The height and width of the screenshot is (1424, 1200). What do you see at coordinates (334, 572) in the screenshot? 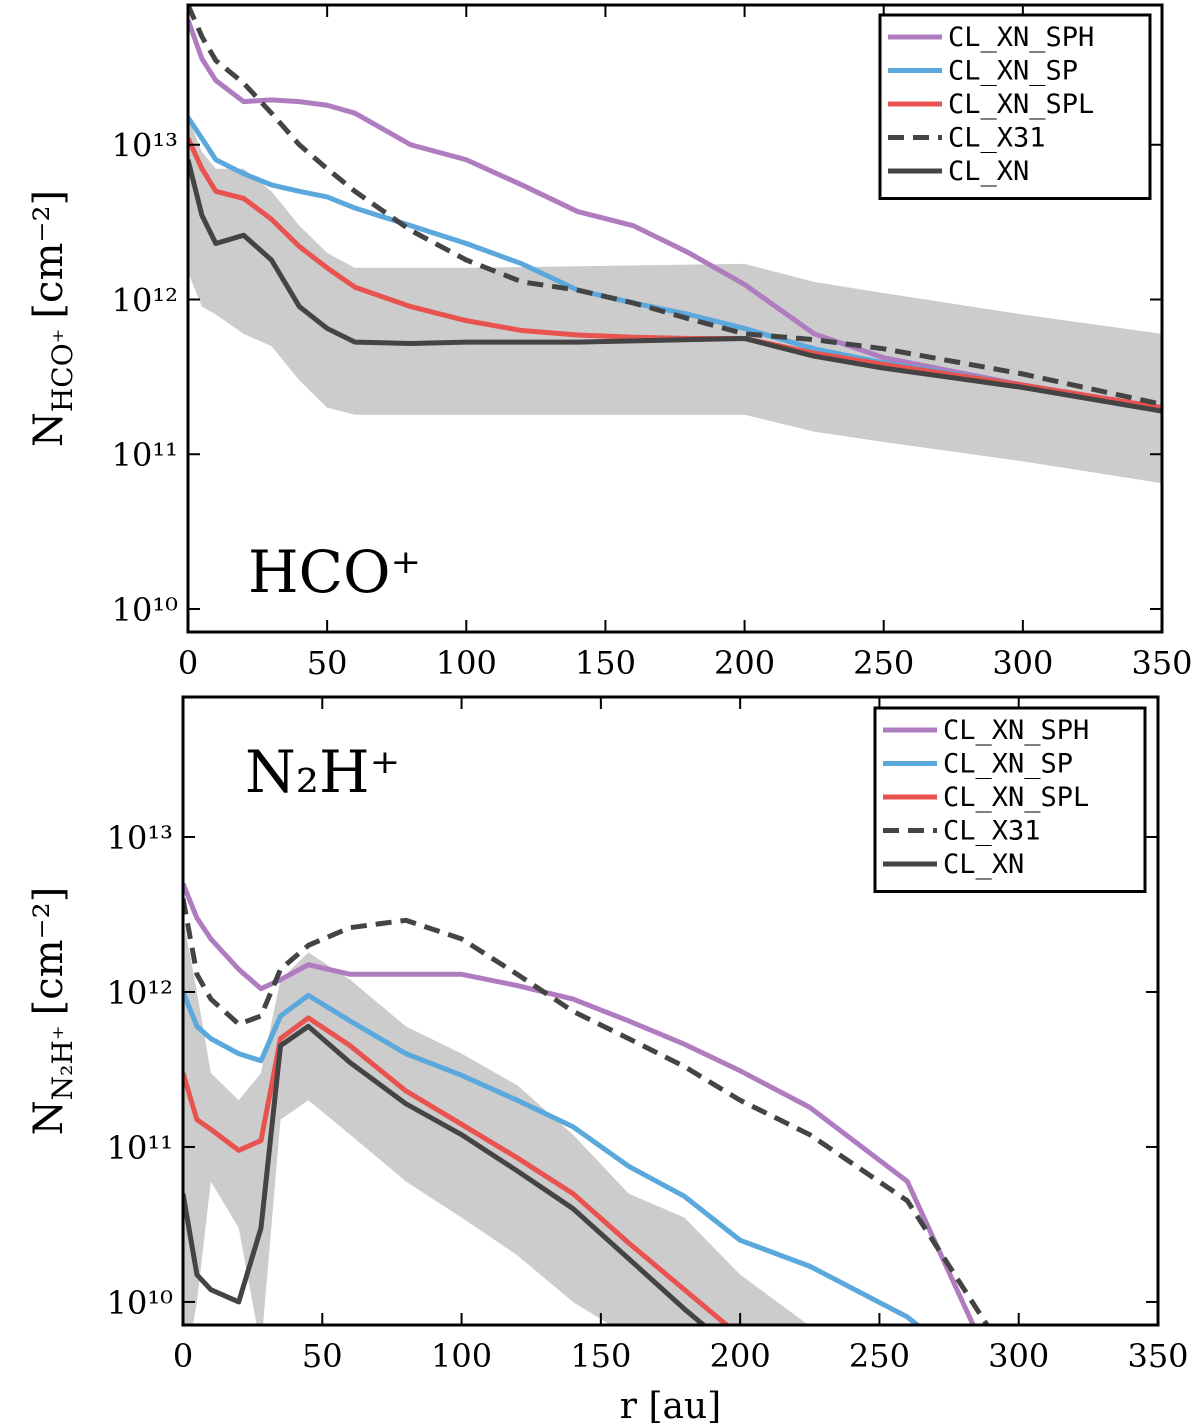
I see `species-annotation: HCO⁺` at bounding box center [334, 572].